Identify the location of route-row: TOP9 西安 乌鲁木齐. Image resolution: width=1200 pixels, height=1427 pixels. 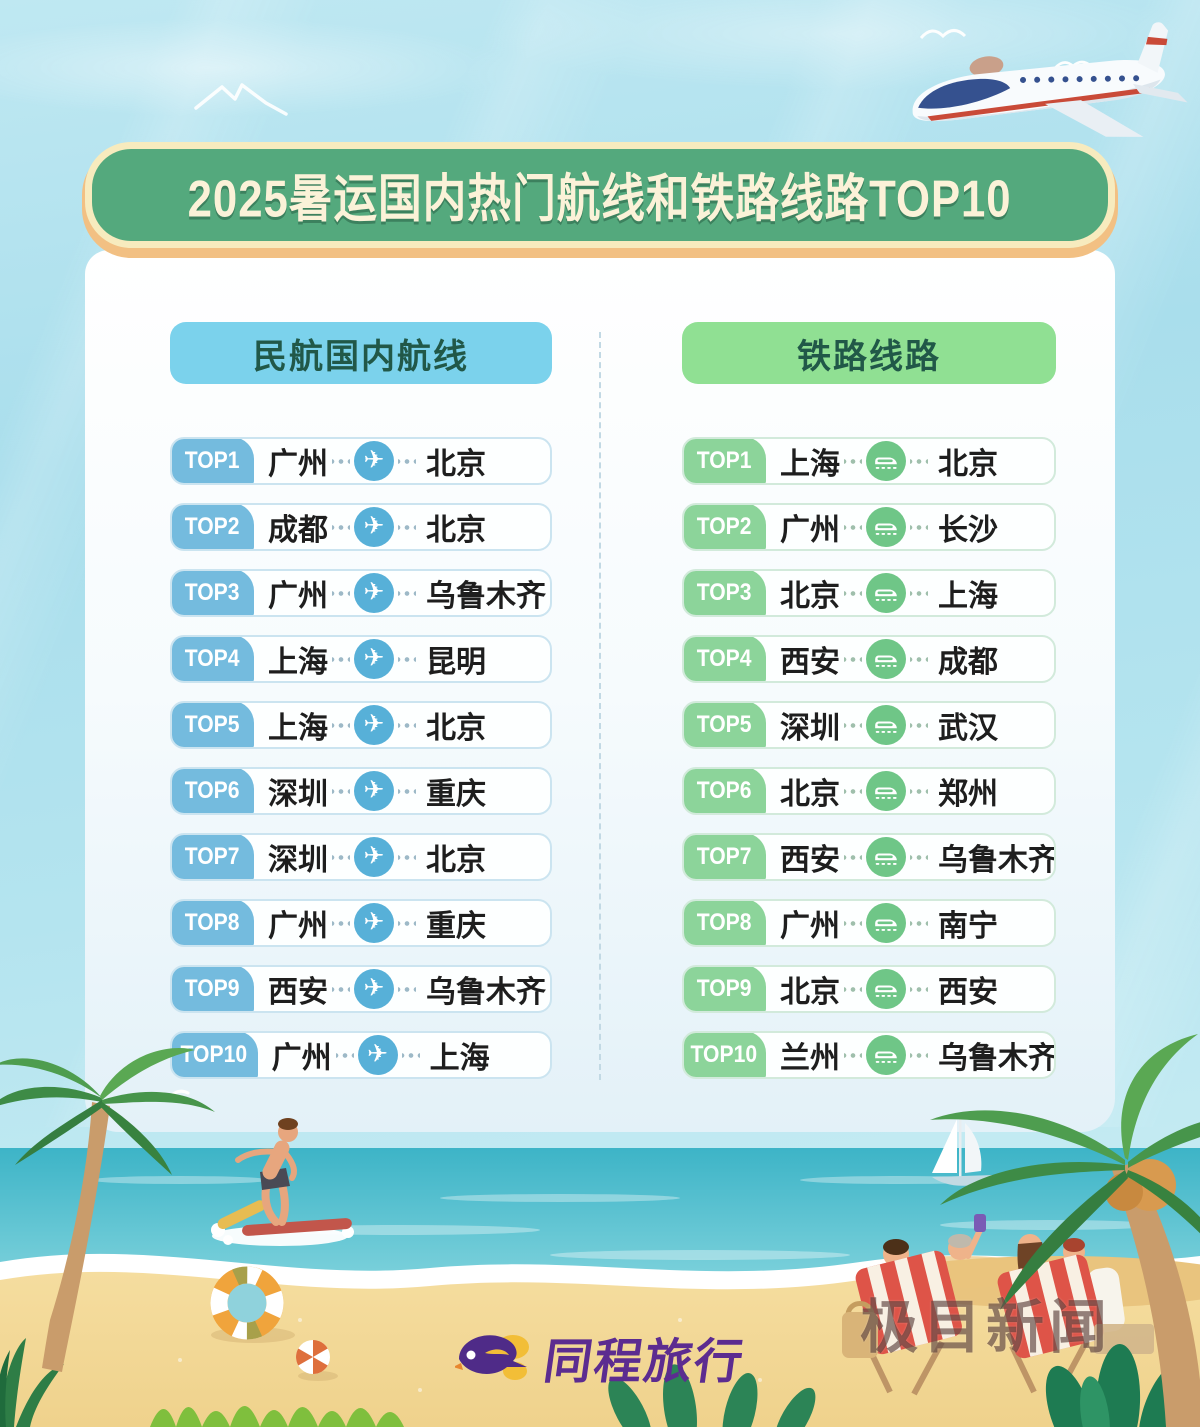
(361, 989).